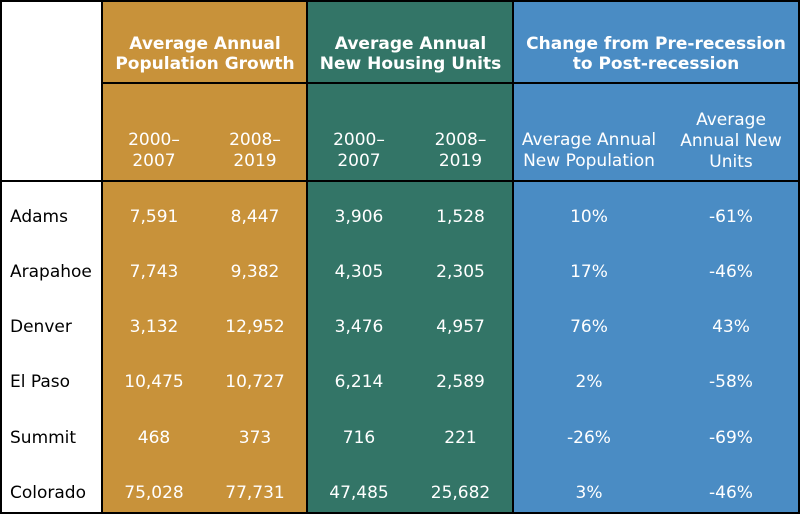 Image resolution: width=800 pixels, height=516 pixels. Describe the element at coordinates (205, 54) in the screenshot. I see `population-group-header: Average Annual Population Growth` at that location.